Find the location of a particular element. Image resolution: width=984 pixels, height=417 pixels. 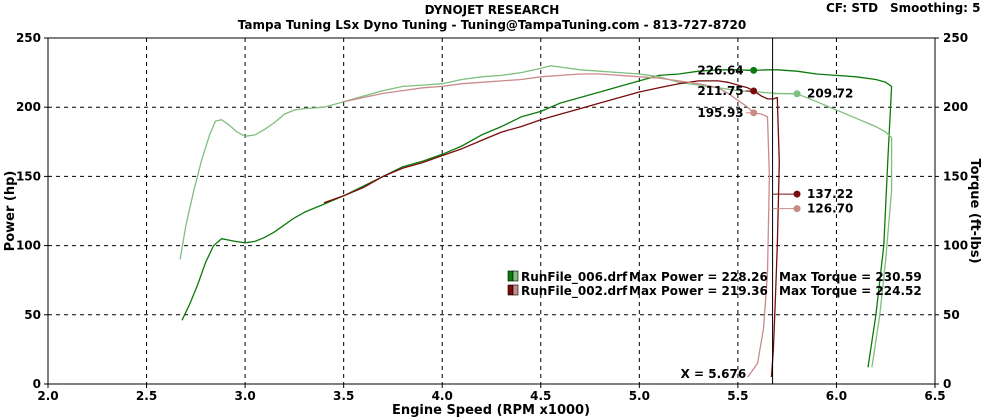

y-axis-label-right: Torque (ft-lbs) is located at coordinates (974, 210).